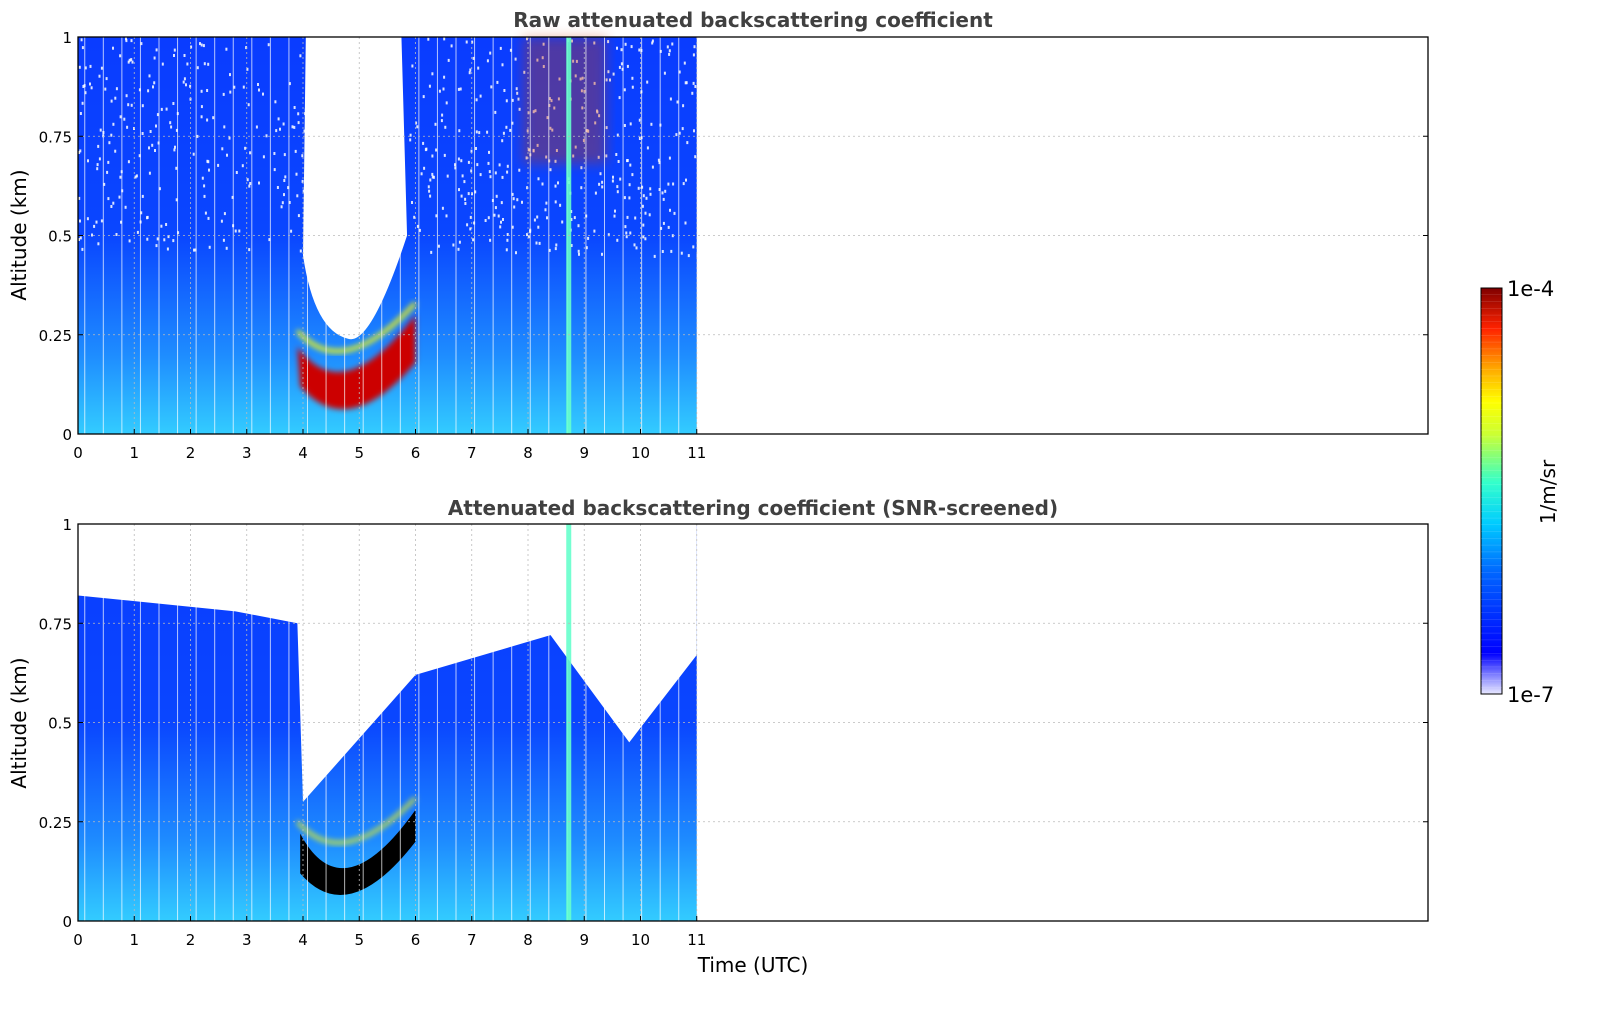 Image resolution: width=1621 pixels, height=1020 pixels. What do you see at coordinates (564, 101) in the screenshot?
I see `elevated-aerosol` at bounding box center [564, 101].